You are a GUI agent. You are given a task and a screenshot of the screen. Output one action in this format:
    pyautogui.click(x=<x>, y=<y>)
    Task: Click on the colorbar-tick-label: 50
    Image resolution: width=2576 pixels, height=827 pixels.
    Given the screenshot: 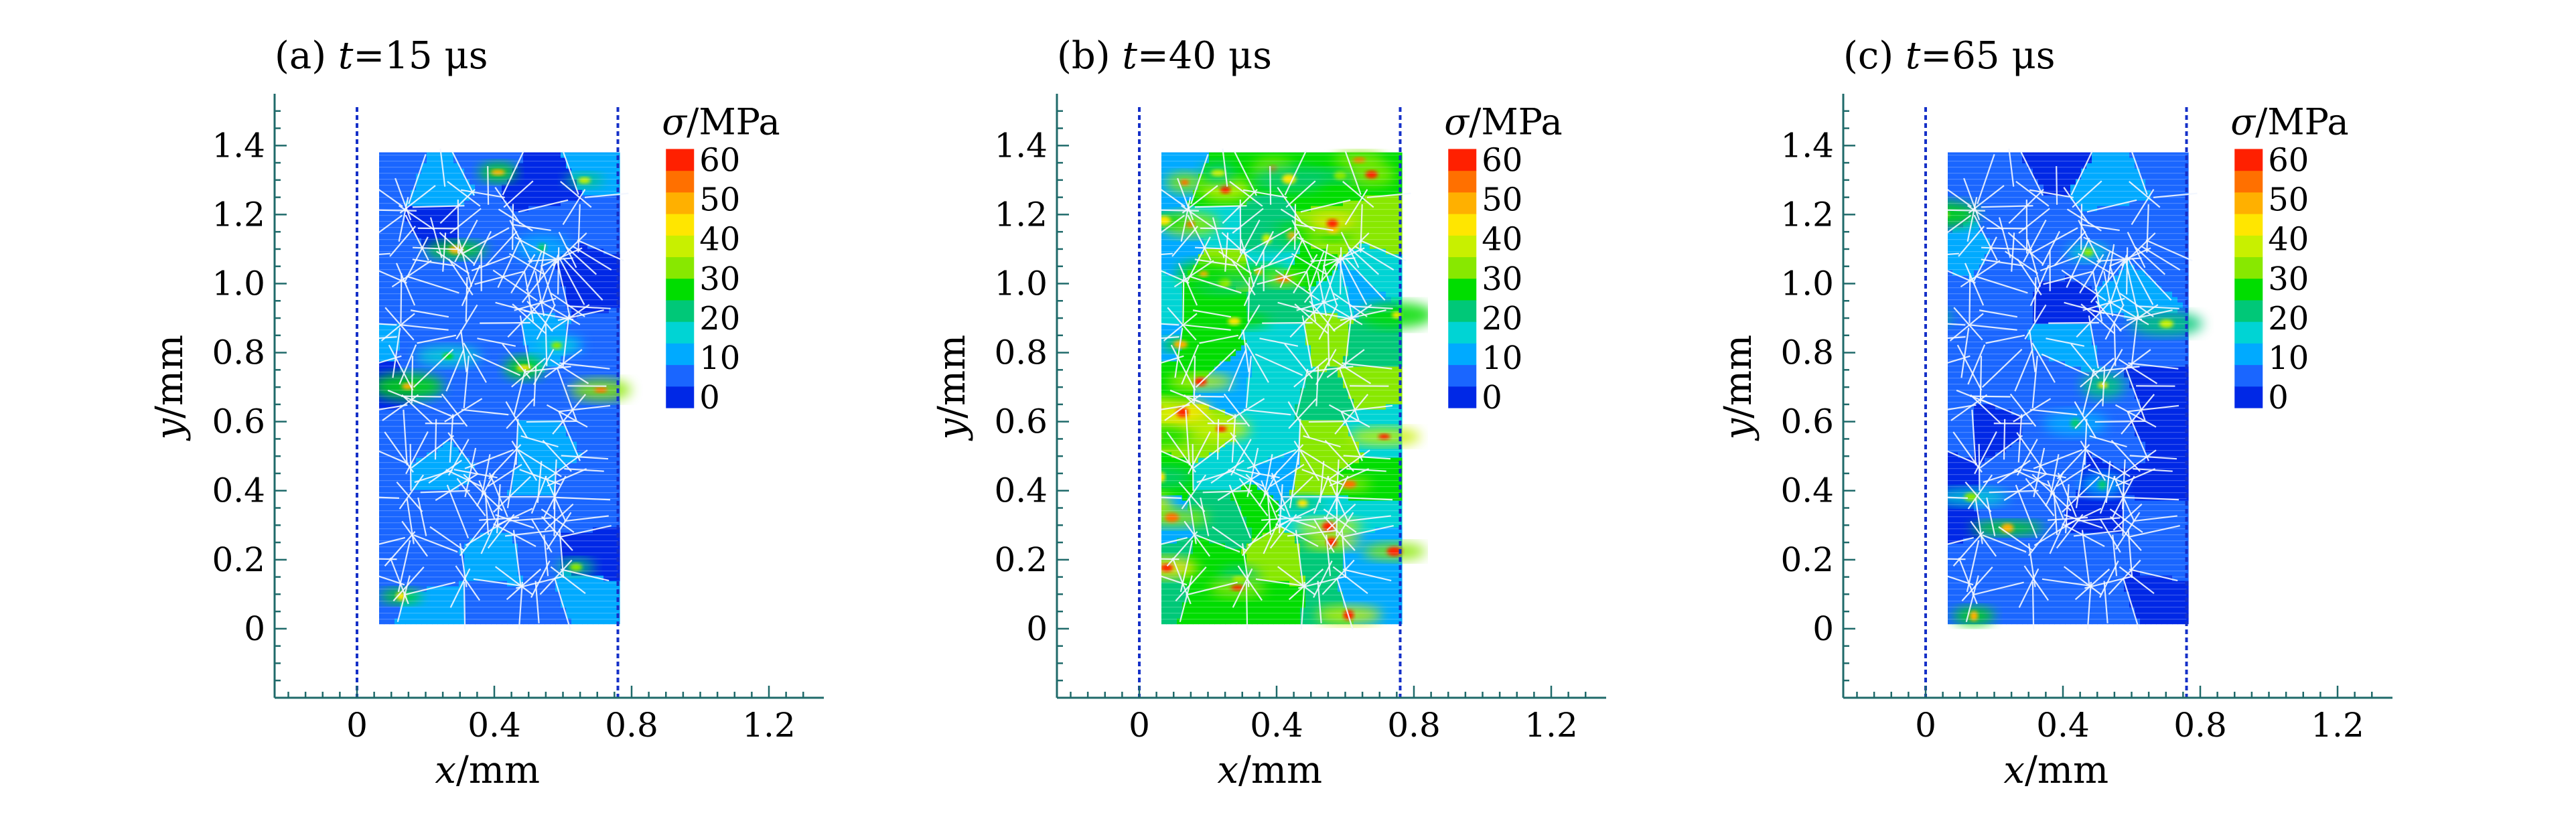 What is the action you would take?
    pyautogui.click(x=2288, y=200)
    